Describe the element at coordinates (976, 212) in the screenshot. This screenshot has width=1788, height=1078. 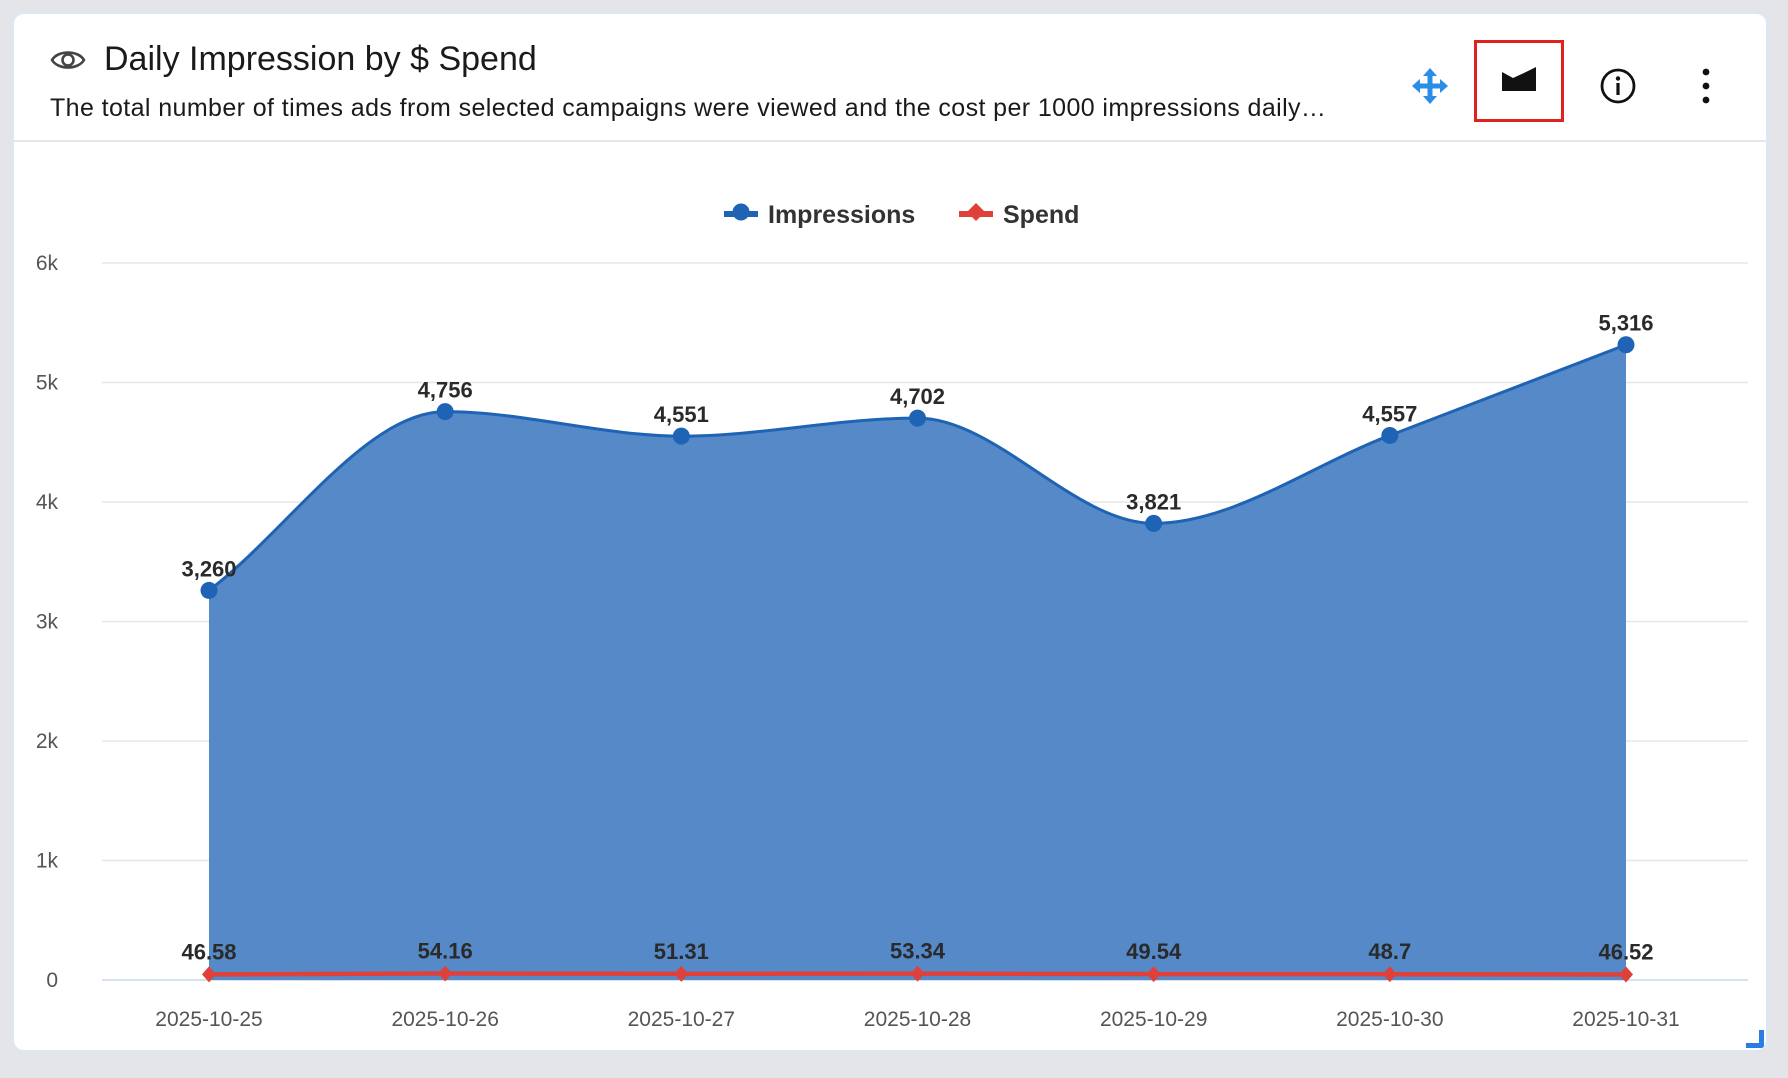
I see `legend-marker-spend` at that location.